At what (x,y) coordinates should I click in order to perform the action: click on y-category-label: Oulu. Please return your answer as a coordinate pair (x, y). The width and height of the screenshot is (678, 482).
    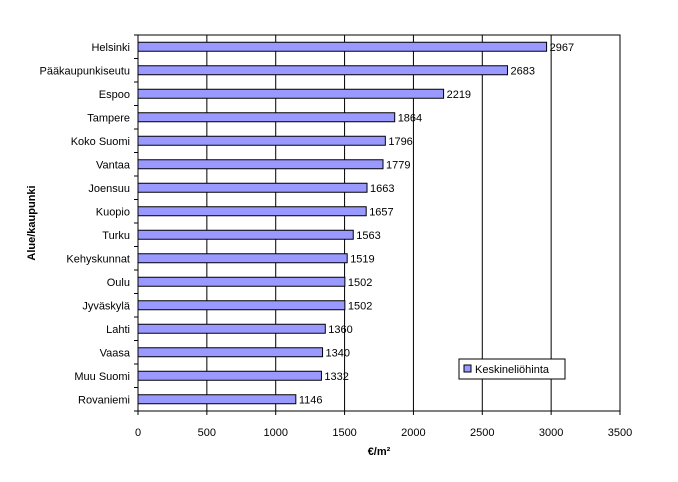
    Looking at the image, I should click on (118, 283).